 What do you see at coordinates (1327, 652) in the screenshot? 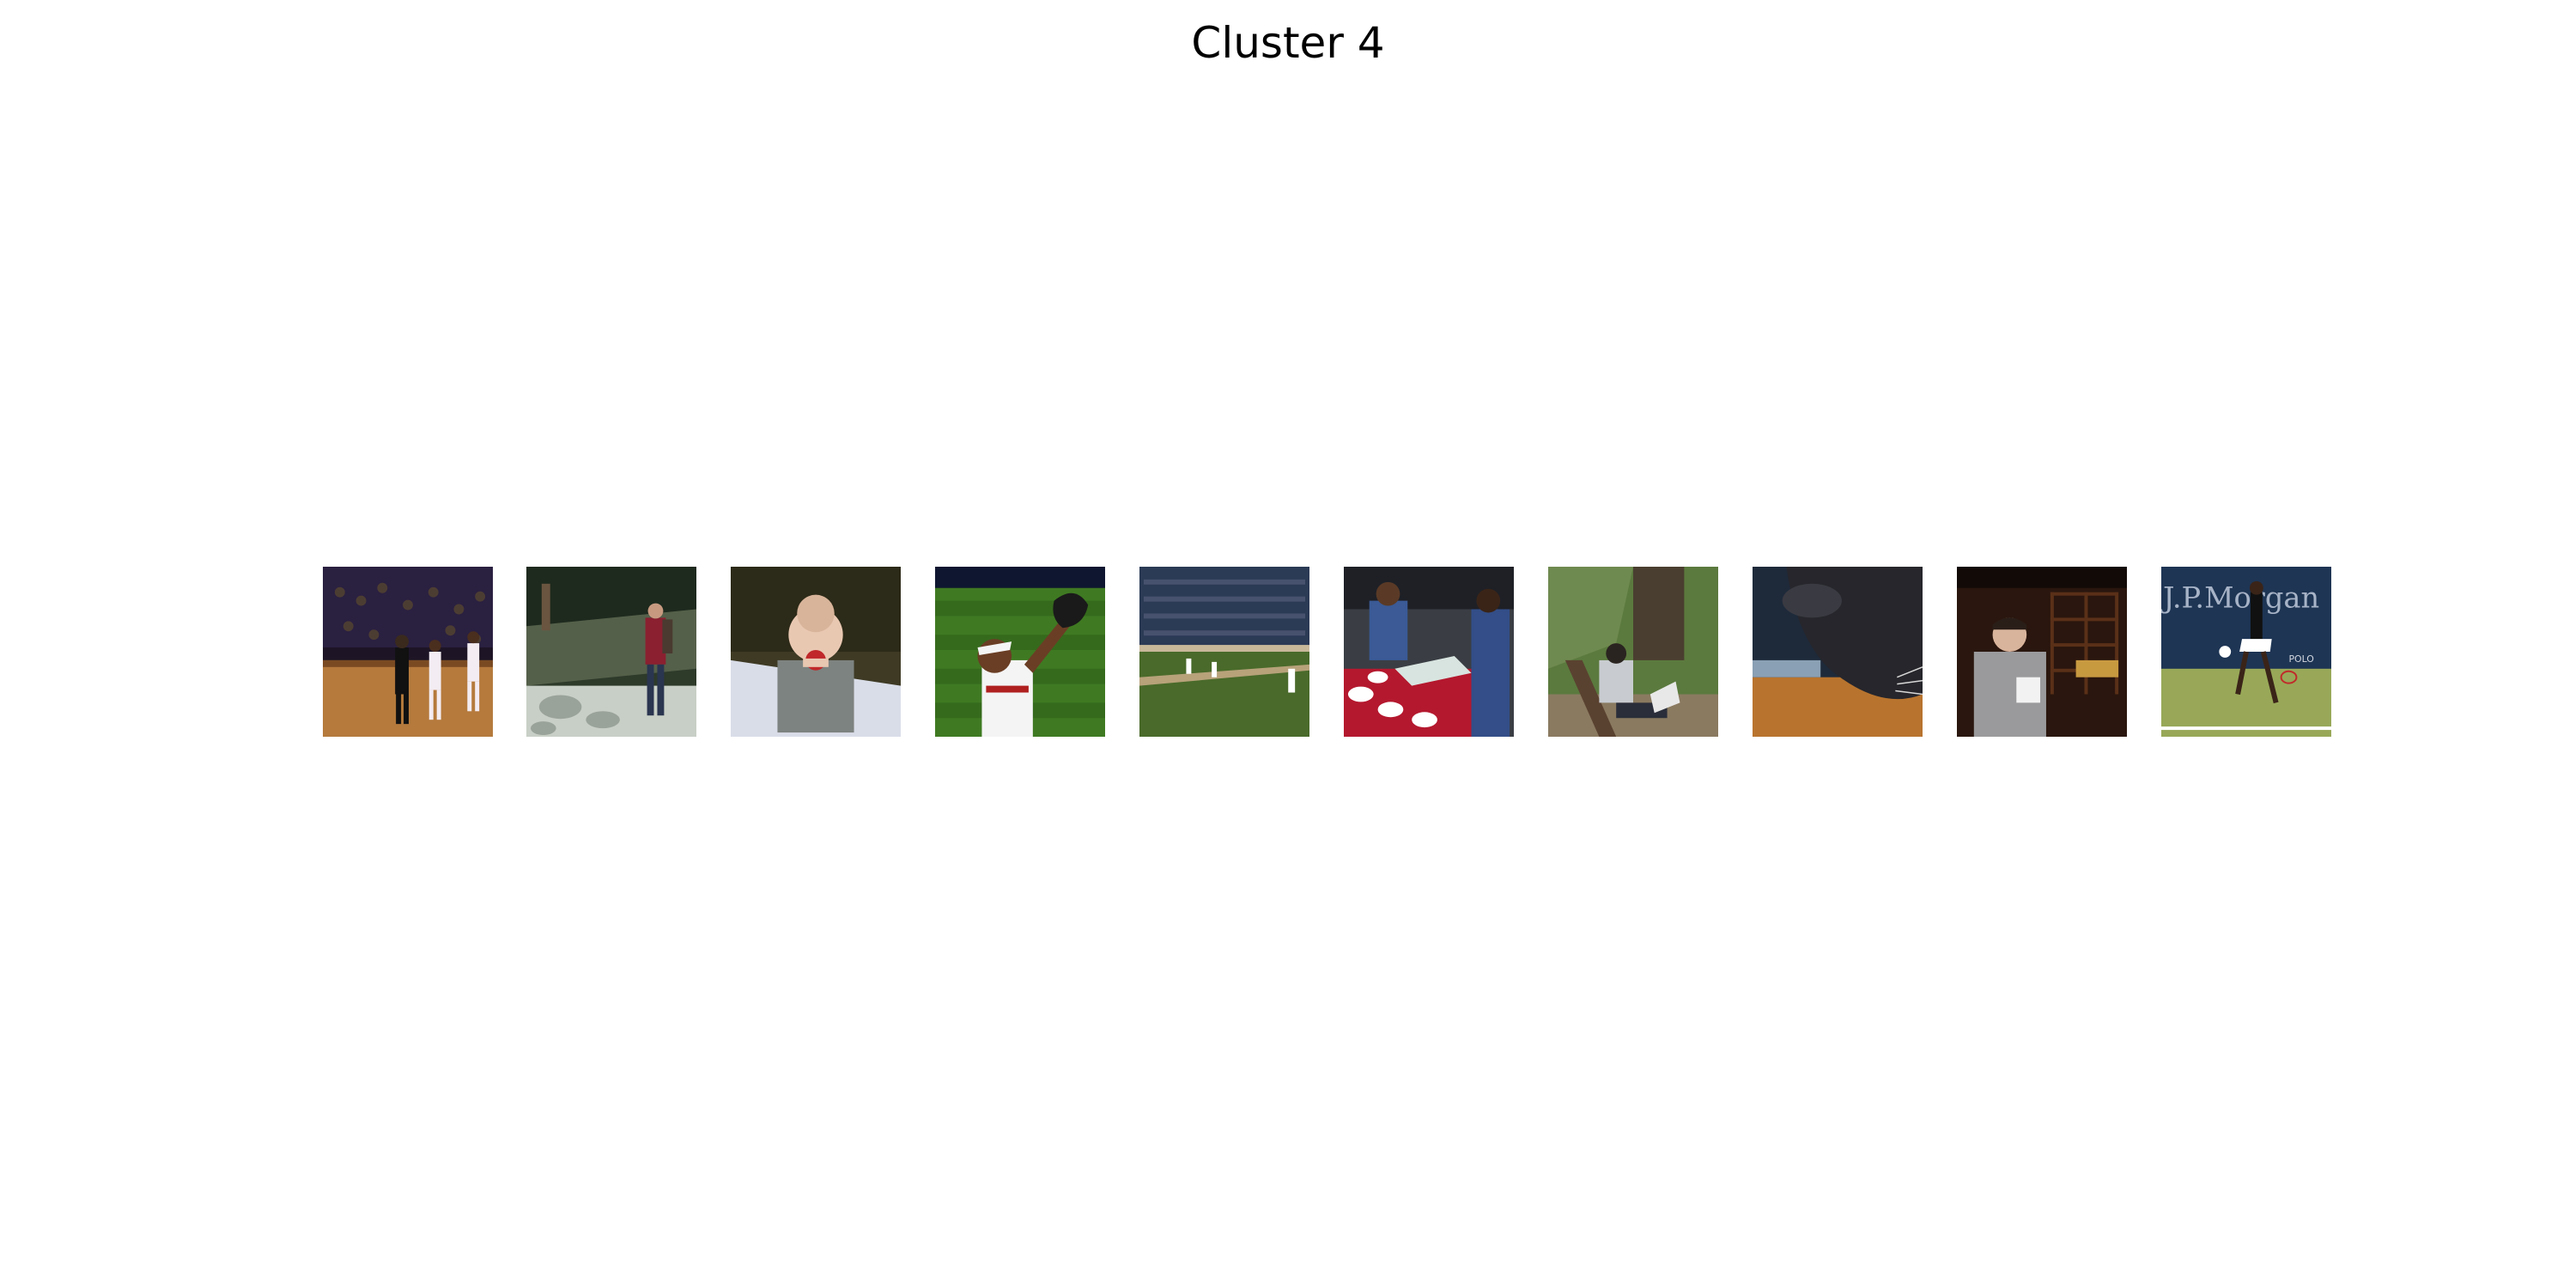
I see `image-thumbnail-row: J.P.Morgan POLO` at bounding box center [1327, 652].